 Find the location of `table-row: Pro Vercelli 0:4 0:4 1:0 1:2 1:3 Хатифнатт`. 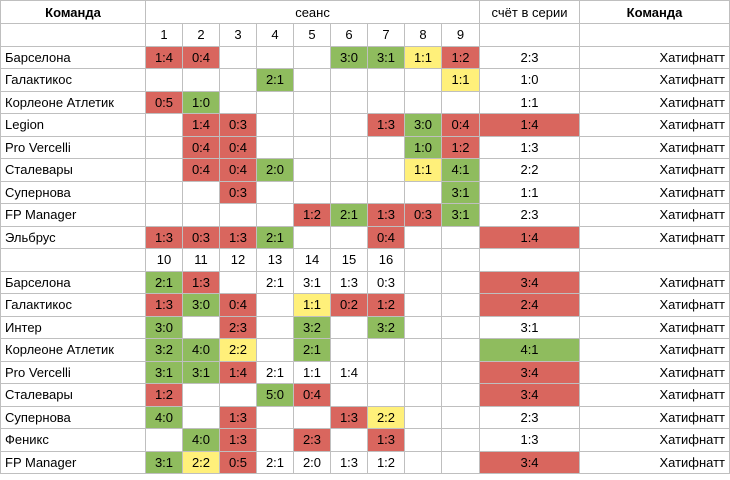

table-row: Pro Vercelli 0:4 0:4 1:0 1:2 1:3 Хатифнатт is located at coordinates (365, 147).